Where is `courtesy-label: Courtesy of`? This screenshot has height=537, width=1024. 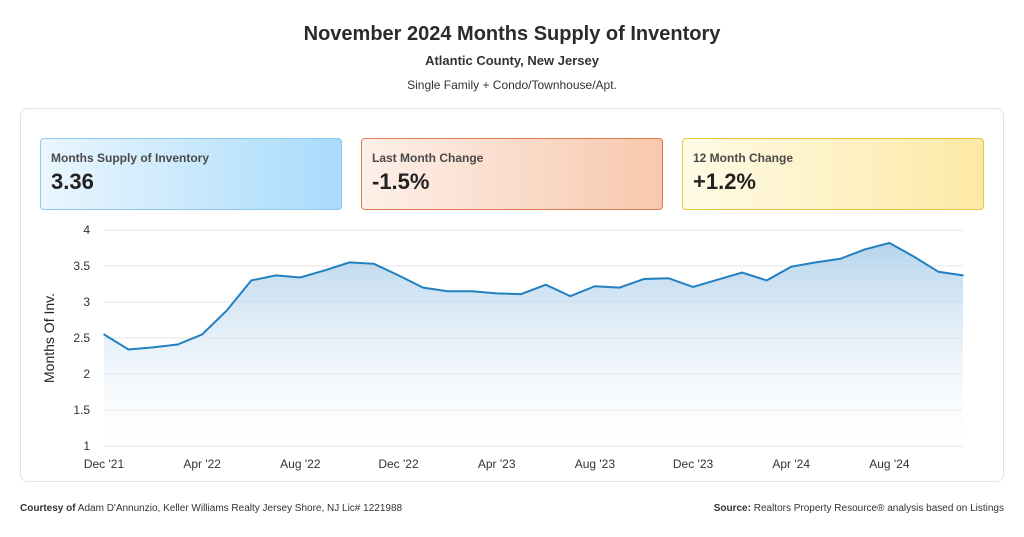 courtesy-label: Courtesy of is located at coordinates (48, 508).